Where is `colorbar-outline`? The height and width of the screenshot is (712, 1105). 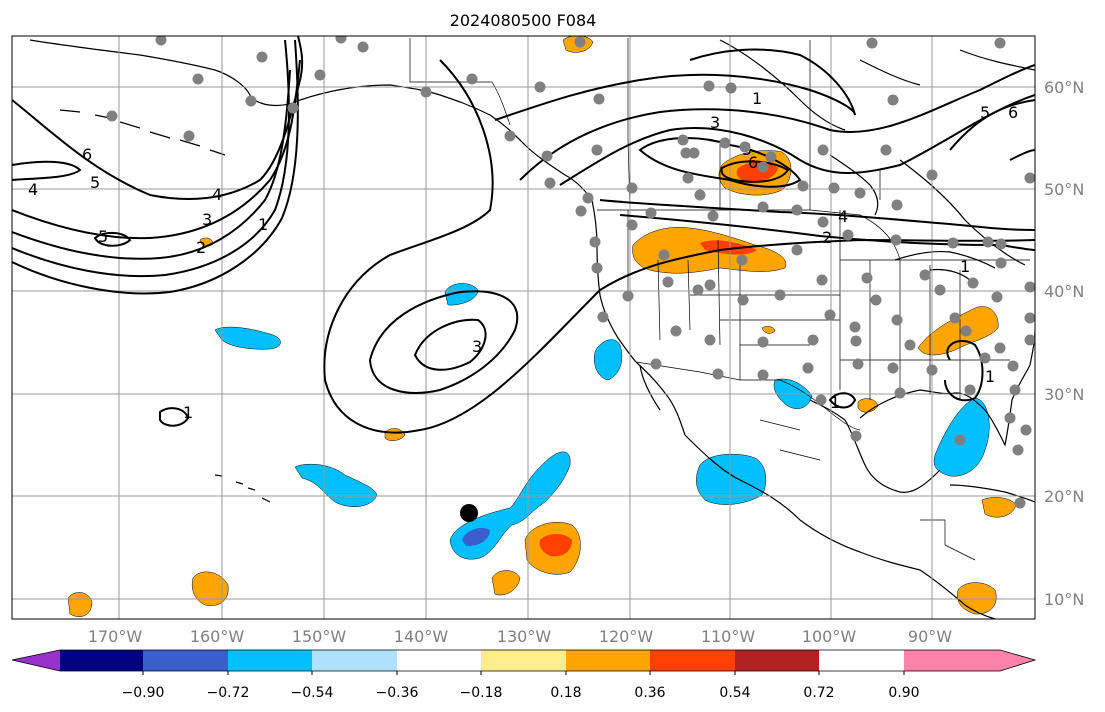 colorbar-outline is located at coordinates (524, 660).